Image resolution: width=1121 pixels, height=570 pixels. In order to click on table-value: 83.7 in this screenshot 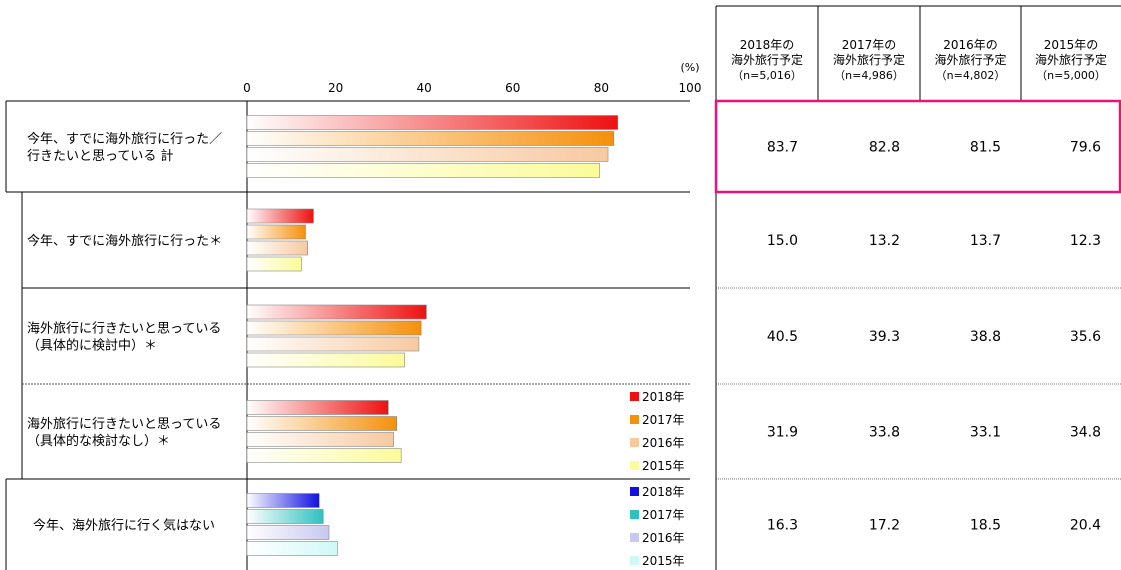, I will do `click(782, 148)`.